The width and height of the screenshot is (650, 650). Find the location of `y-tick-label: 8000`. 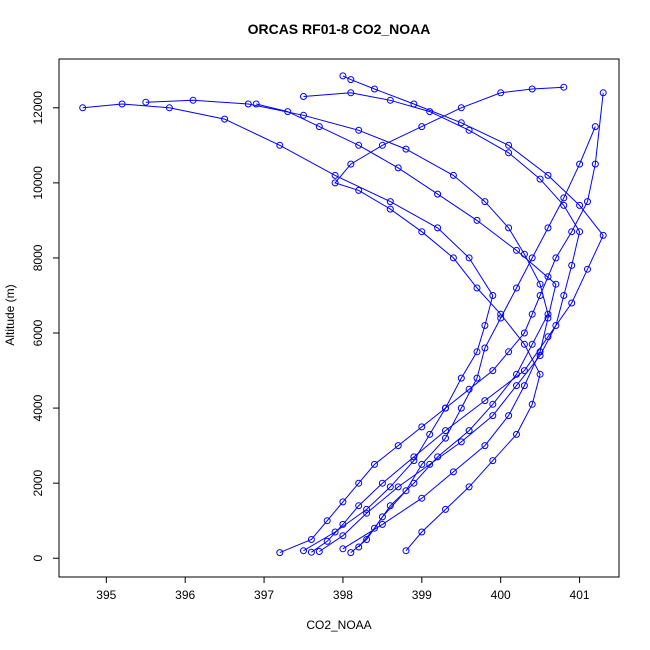

y-tick-label: 8000 is located at coordinates (38, 257).